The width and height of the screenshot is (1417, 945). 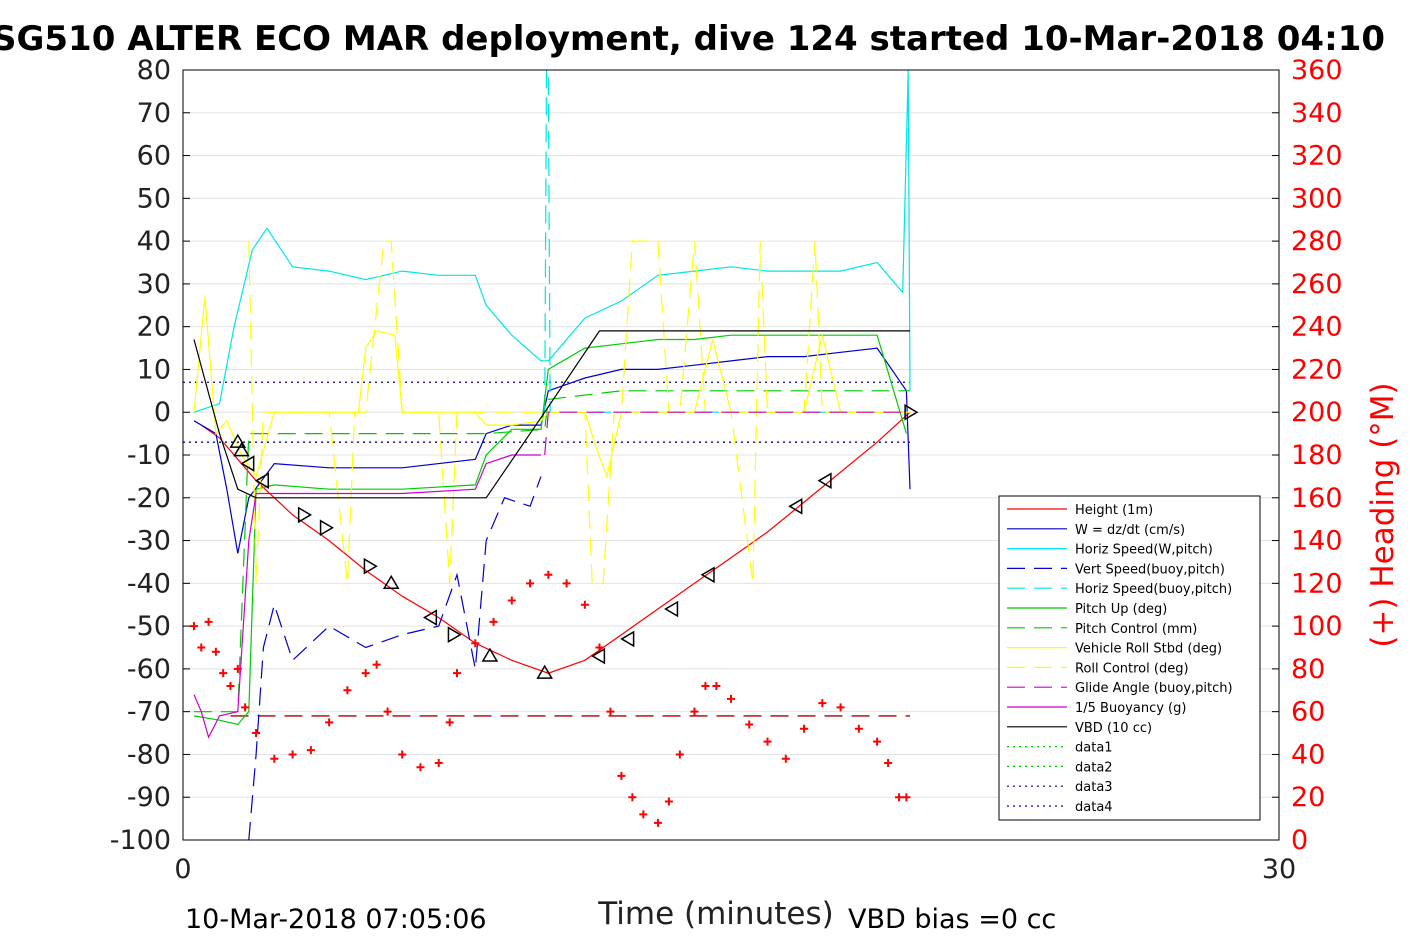 I want to click on y-right-tick-label: 320, so click(x=1317, y=156).